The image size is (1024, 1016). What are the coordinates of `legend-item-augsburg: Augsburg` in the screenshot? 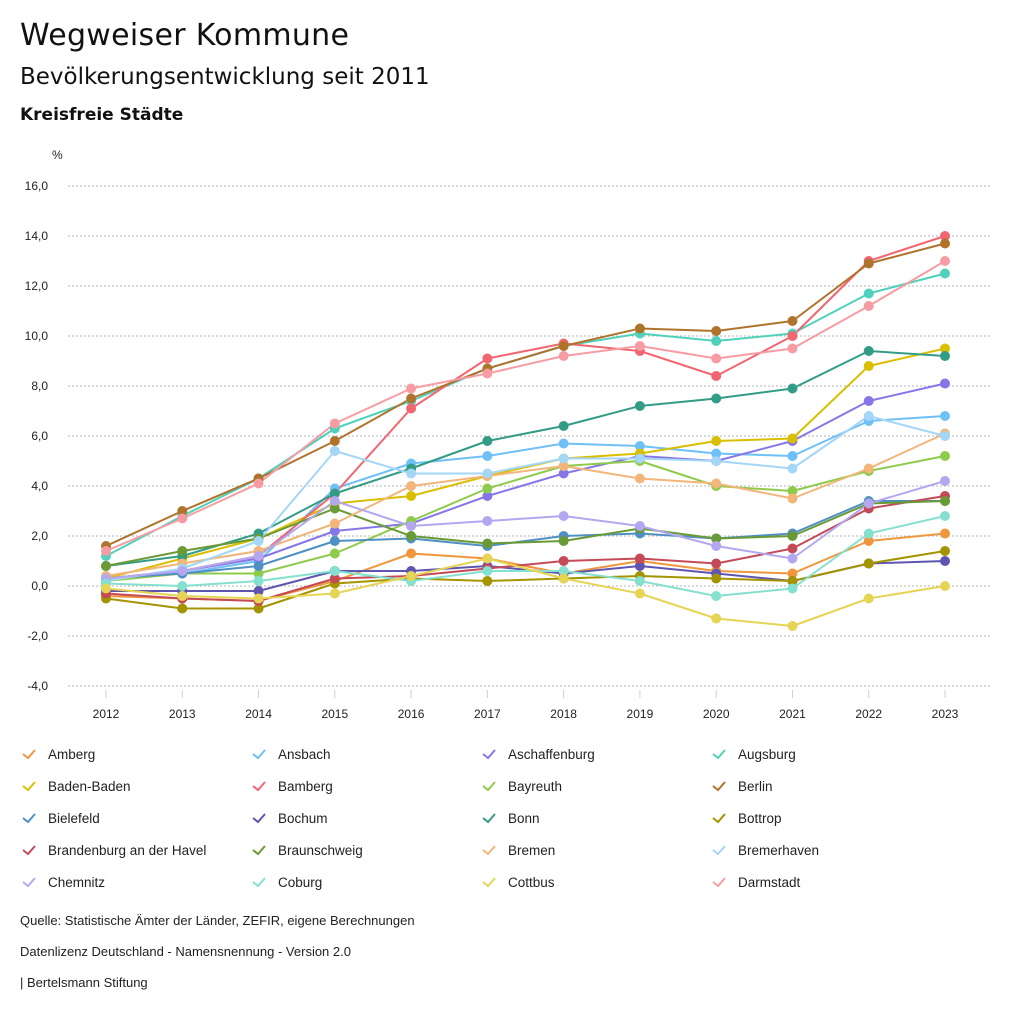 It's located at (753, 754).